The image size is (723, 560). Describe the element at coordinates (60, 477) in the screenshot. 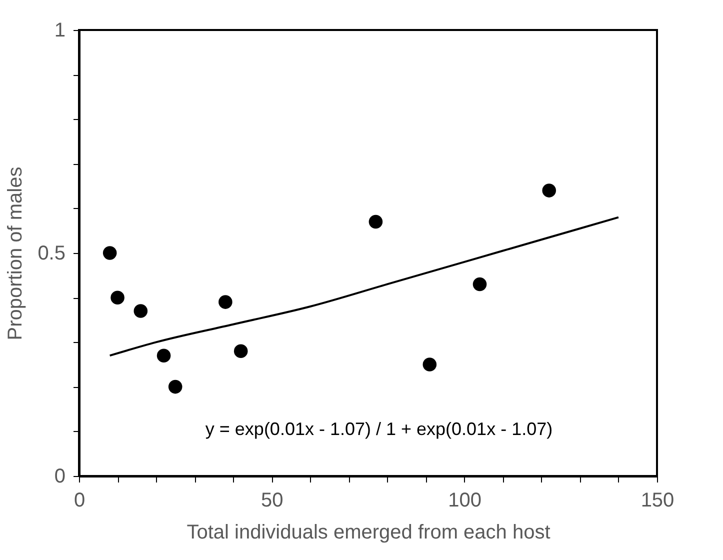

I see `y-tick-label: 0` at that location.